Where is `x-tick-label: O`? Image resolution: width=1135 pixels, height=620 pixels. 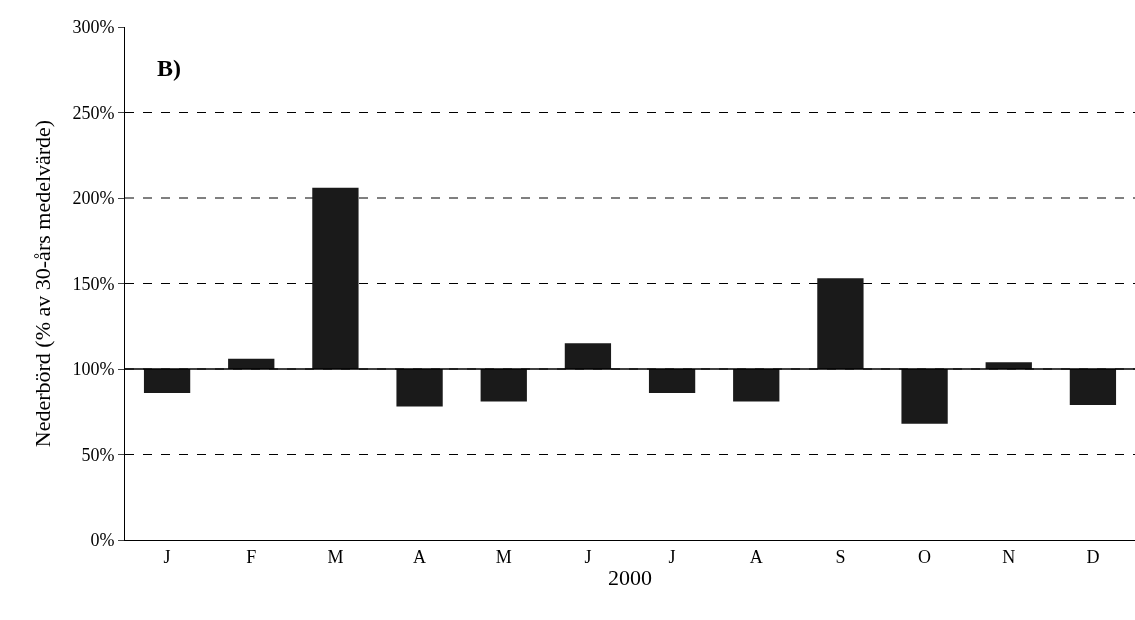 x-tick-label: O is located at coordinates (925, 556).